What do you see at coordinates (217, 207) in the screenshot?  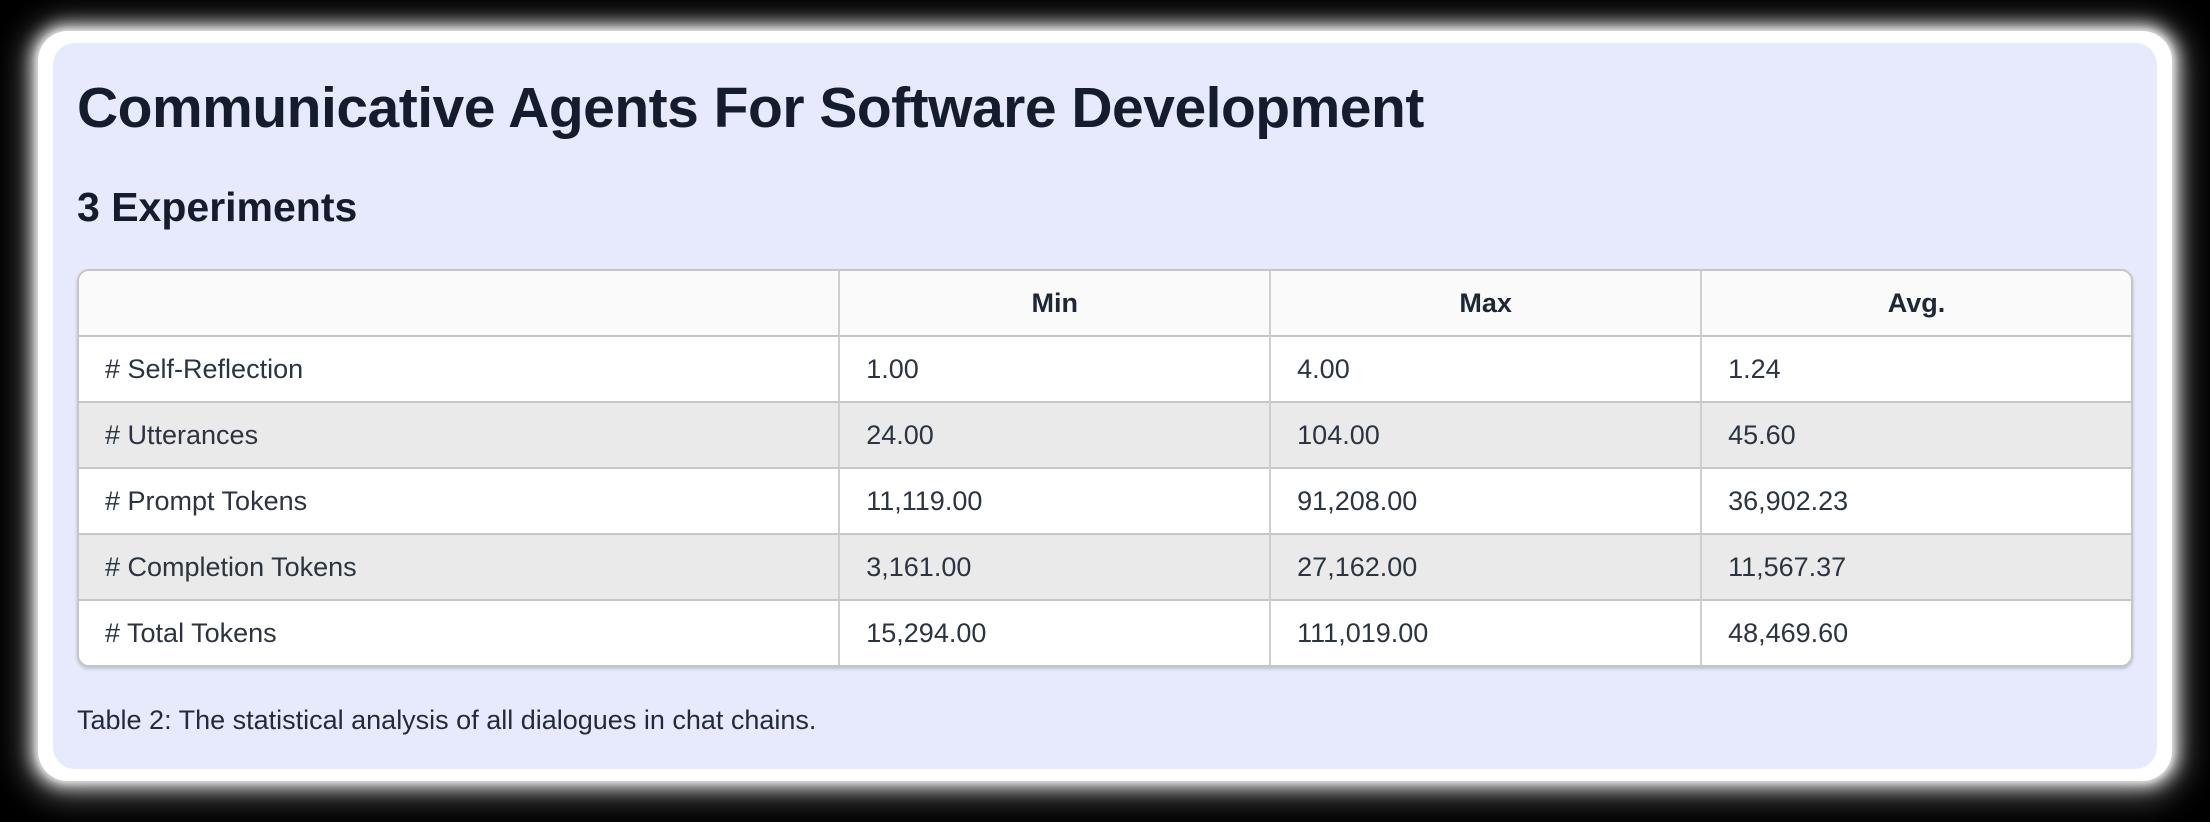 I see `section-heading: 3 Experiments` at bounding box center [217, 207].